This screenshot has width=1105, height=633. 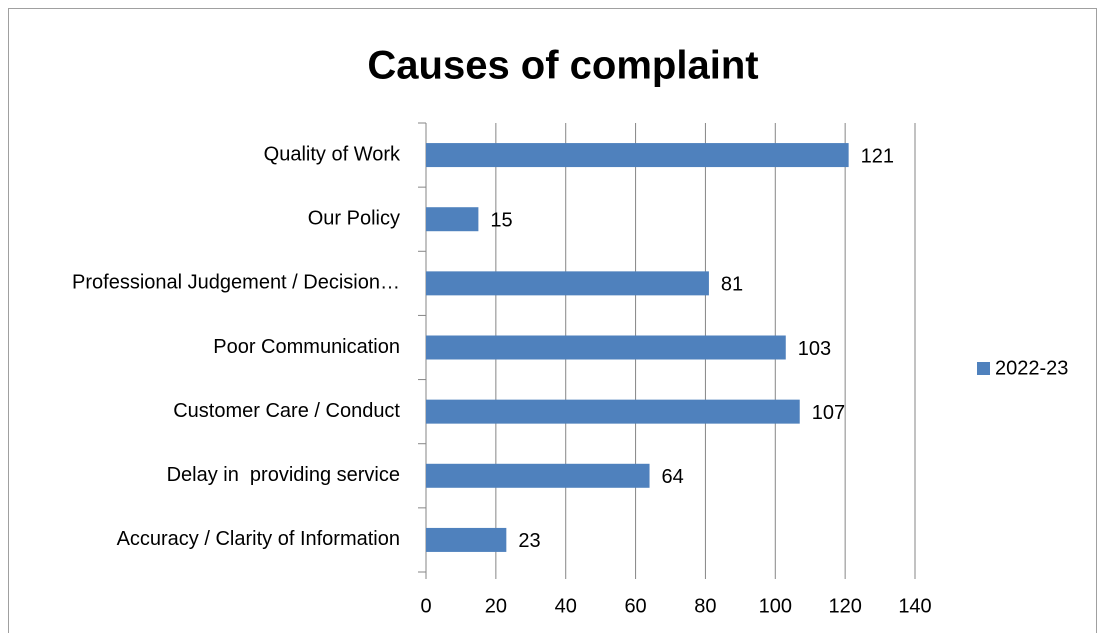 What do you see at coordinates (529, 541) in the screenshot?
I see `value-label: 23` at bounding box center [529, 541].